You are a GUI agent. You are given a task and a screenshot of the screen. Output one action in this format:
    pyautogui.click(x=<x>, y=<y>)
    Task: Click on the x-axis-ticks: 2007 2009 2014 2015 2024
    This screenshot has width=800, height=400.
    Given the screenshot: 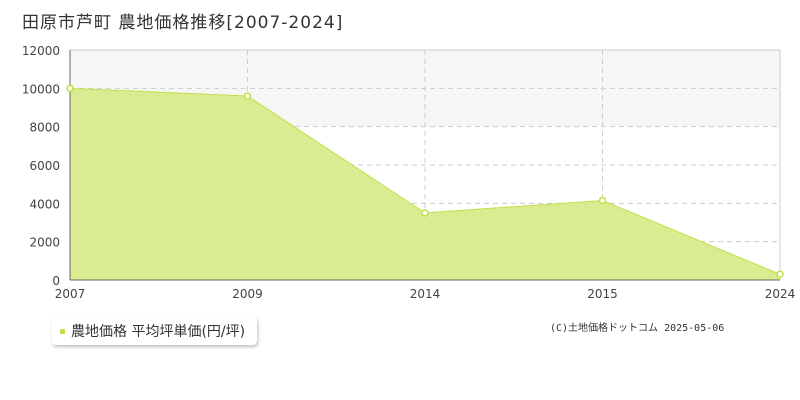 What is the action you would take?
    pyautogui.click(x=425, y=294)
    